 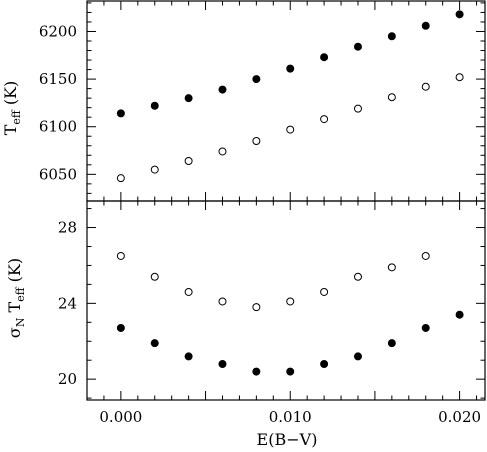 What do you see at coordinates (58, 31) in the screenshot?
I see `y-tick-label: 6200` at bounding box center [58, 31].